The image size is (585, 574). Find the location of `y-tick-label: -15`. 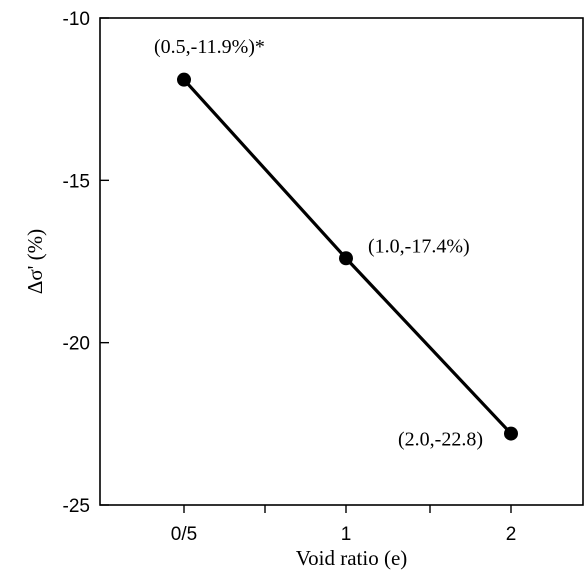

y-tick-label: -15 is located at coordinates (76, 181).